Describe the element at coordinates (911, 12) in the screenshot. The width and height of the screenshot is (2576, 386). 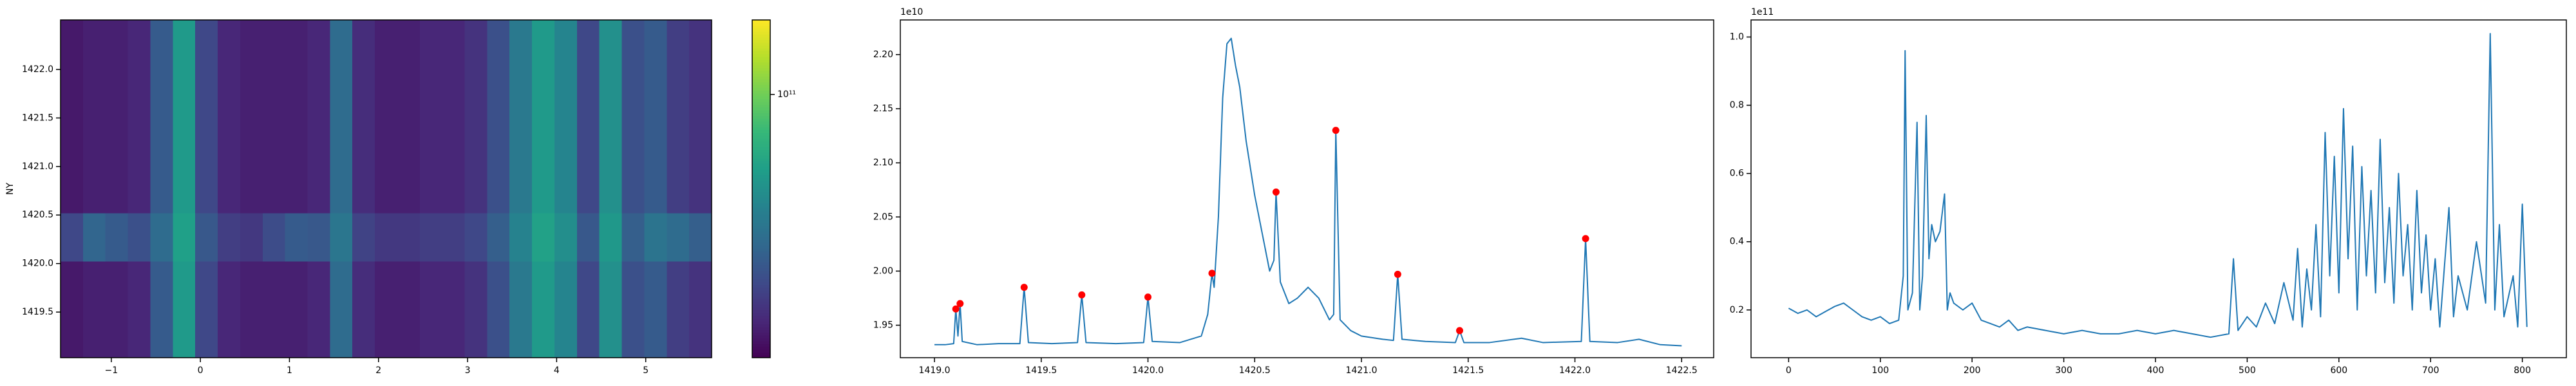
I see `y-offset-label: 1e10` at that location.